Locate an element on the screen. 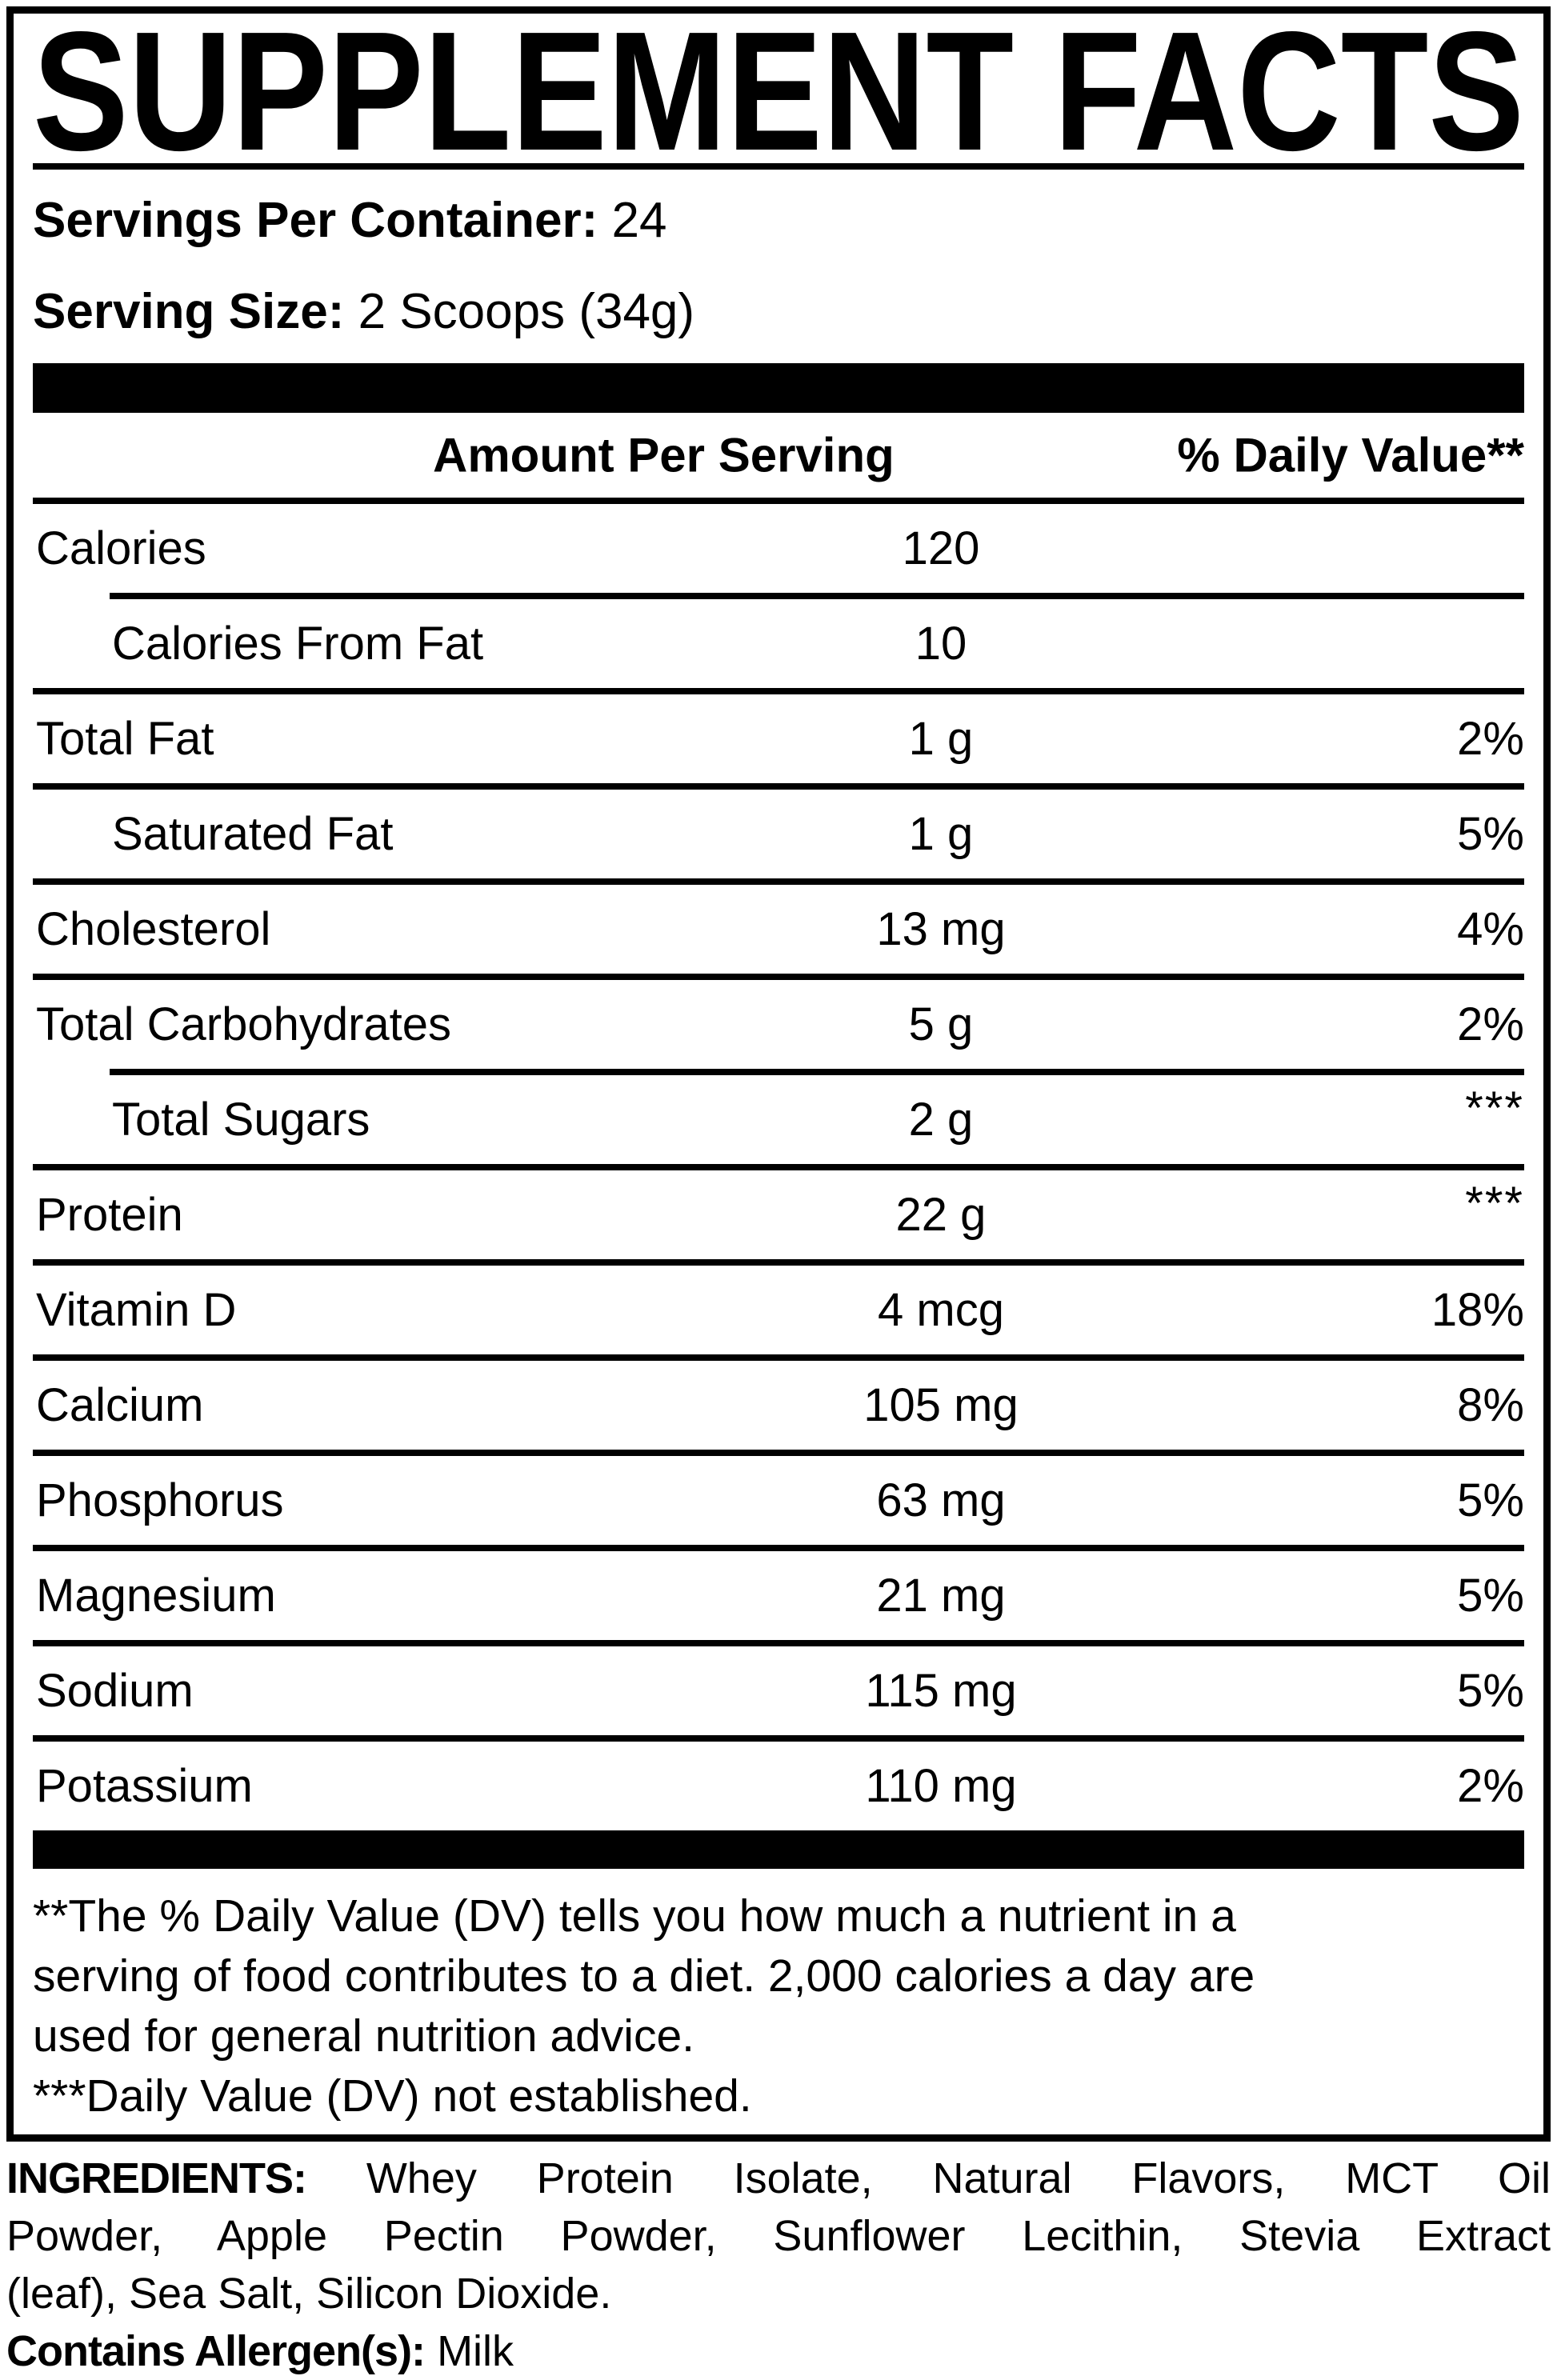  nutrient-amount: 5 g is located at coordinates (941, 1024).